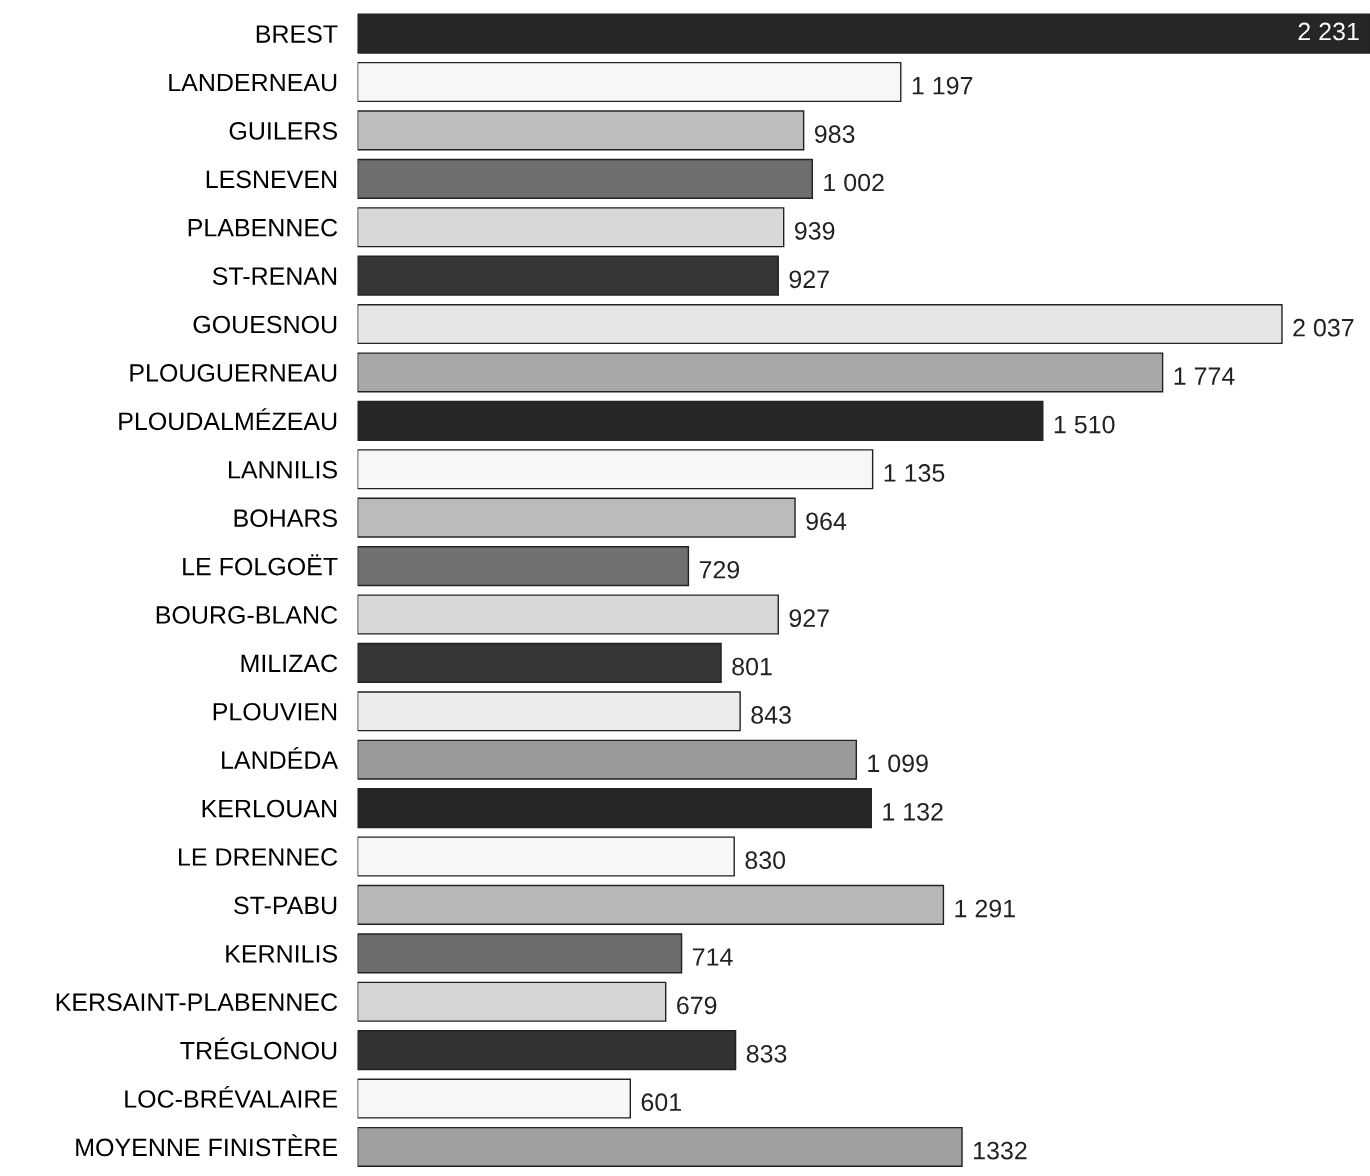 The height and width of the screenshot is (1176, 1370). What do you see at coordinates (814, 231) in the screenshot?
I see `data-label: 939` at bounding box center [814, 231].